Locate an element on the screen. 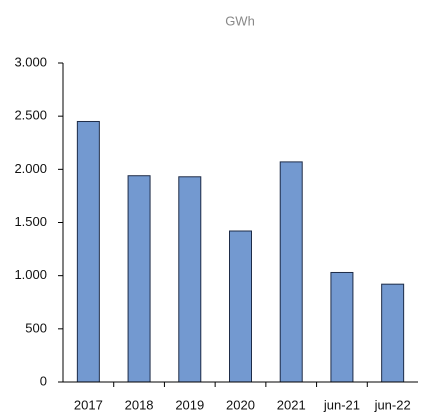 This screenshot has height=416, width=430. y-tick-label: 2.000 is located at coordinates (30, 168).